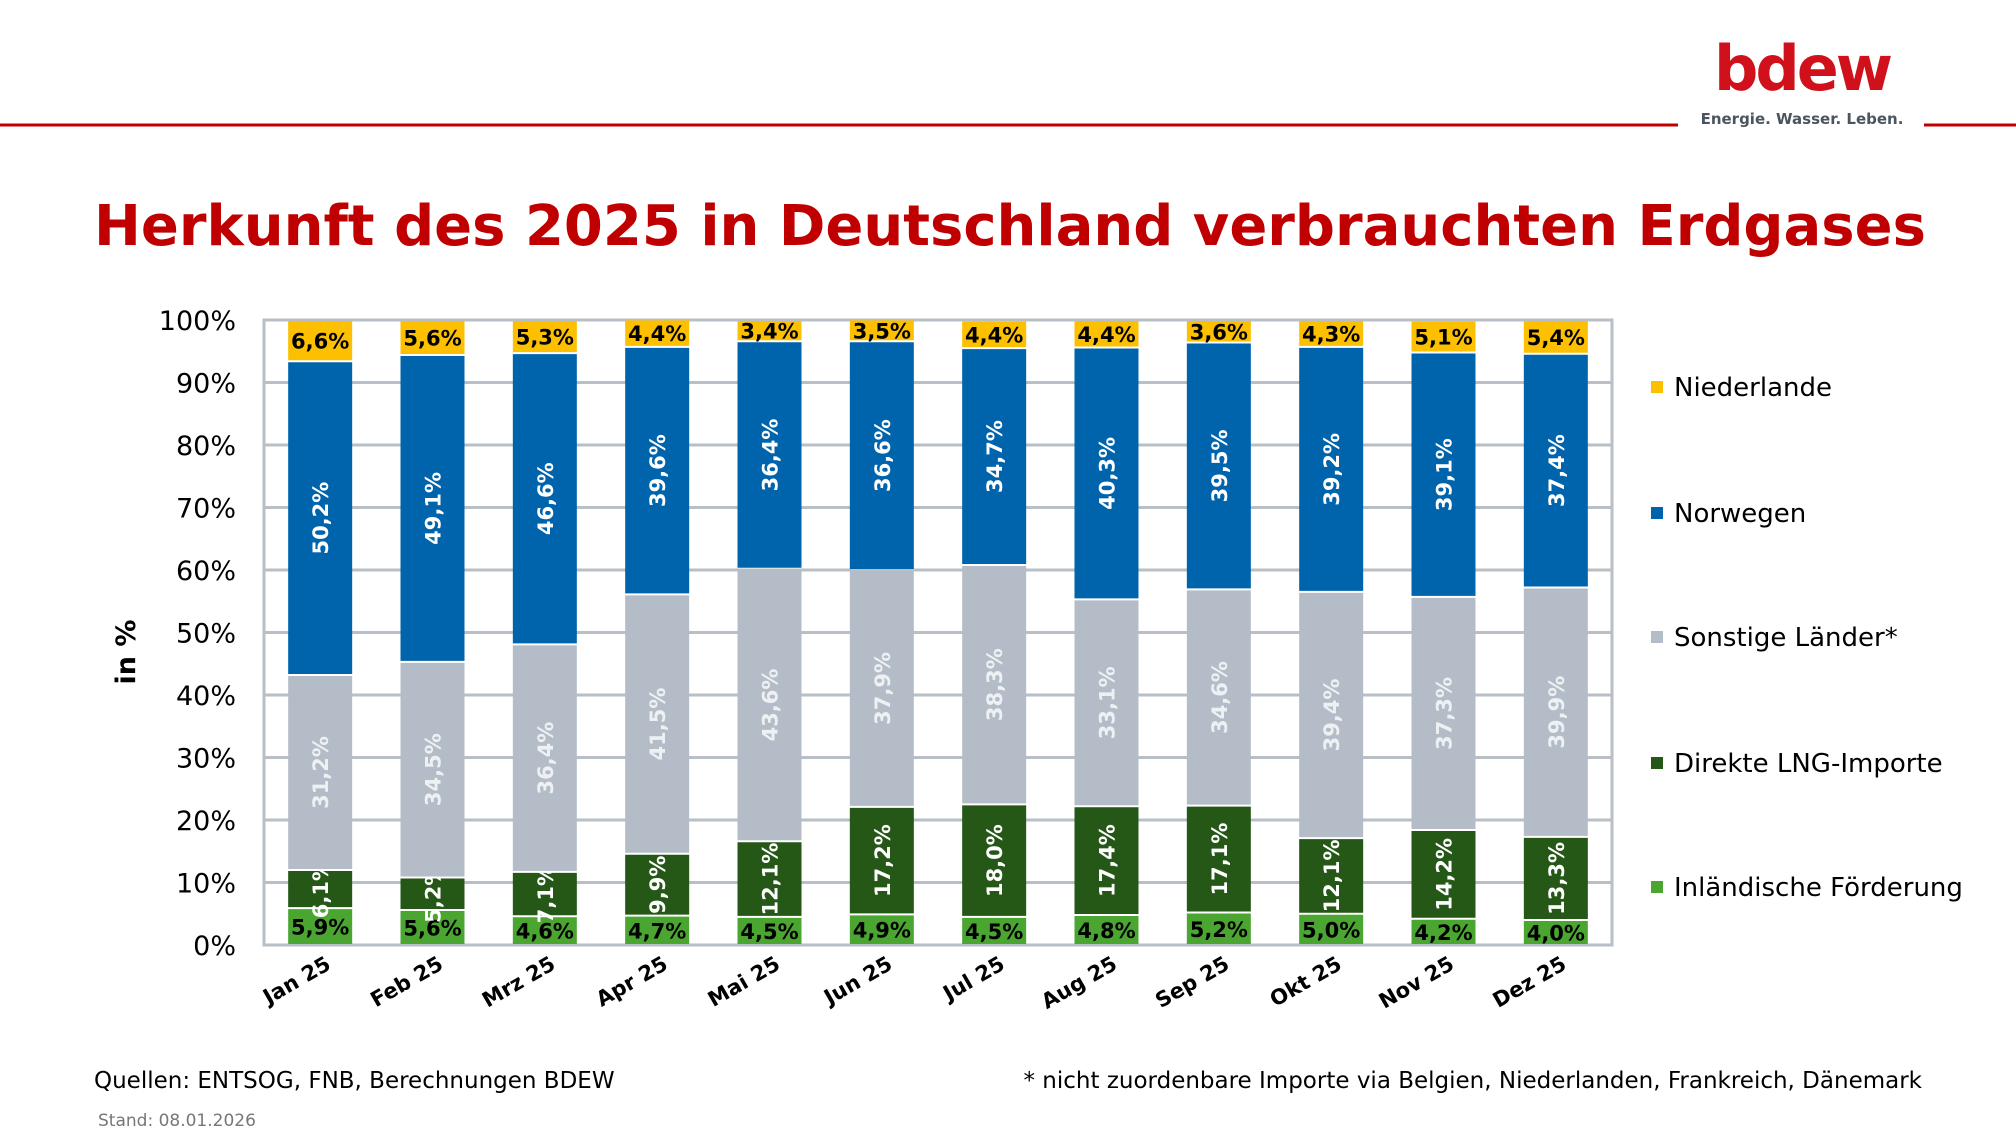 The image size is (2016, 1134). Describe the element at coordinates (354, 1081) in the screenshot. I see `sources: Quellen: ENTSOG, FNB, Berechnungen BDEW` at that location.